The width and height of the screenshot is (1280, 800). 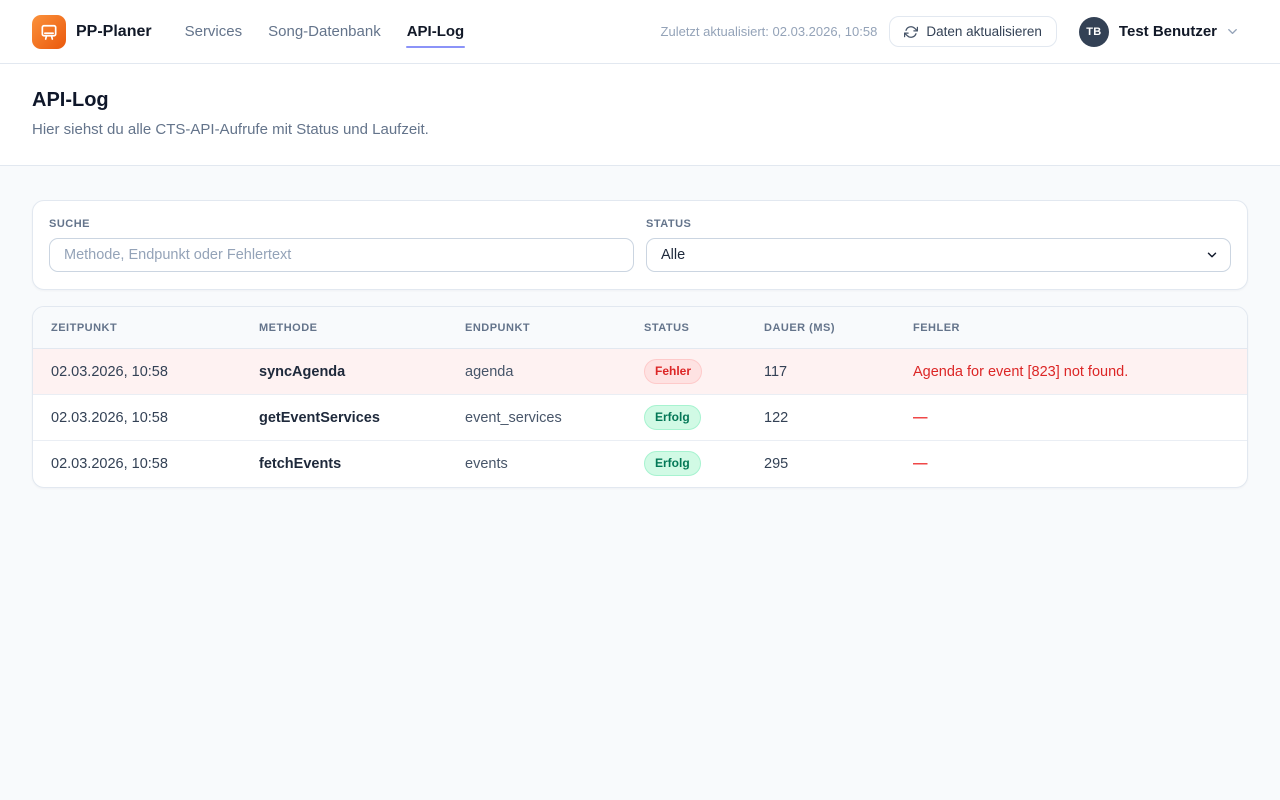 I want to click on refresh-icon, so click(x=911, y=31).